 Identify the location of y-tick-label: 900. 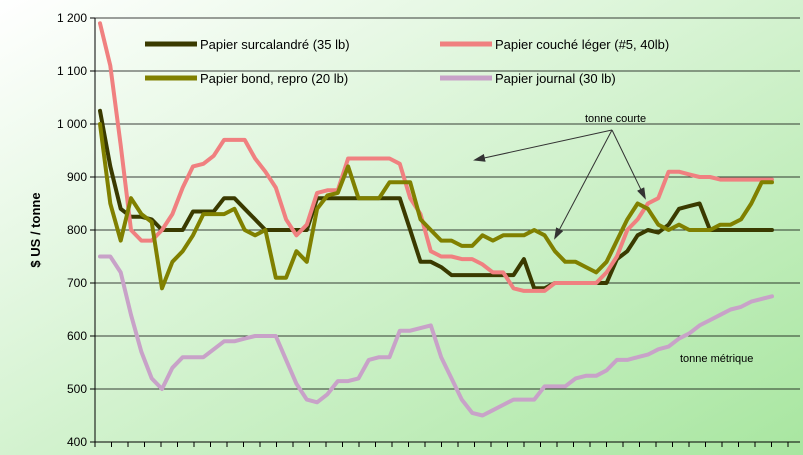
(77, 177).